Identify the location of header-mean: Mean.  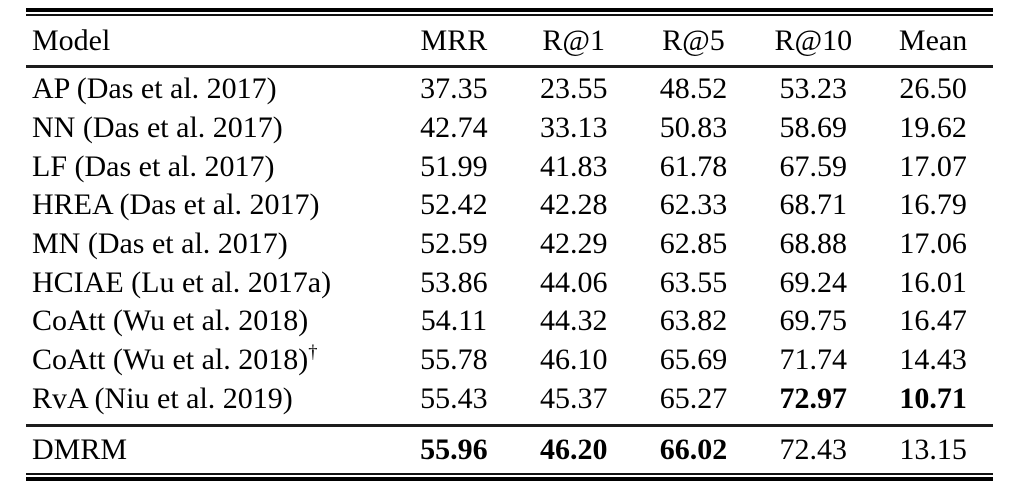
(933, 40).